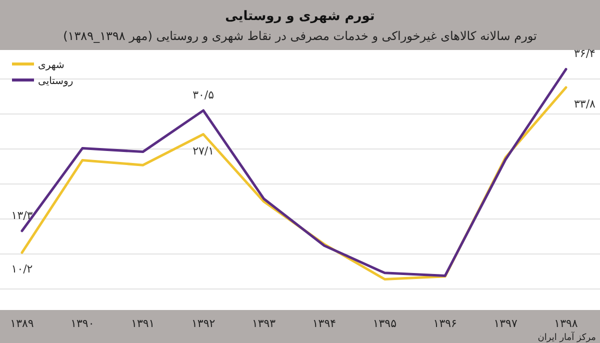  Describe the element at coordinates (585, 103) in the screenshot. I see `data-label: ۳۳/۸` at that location.